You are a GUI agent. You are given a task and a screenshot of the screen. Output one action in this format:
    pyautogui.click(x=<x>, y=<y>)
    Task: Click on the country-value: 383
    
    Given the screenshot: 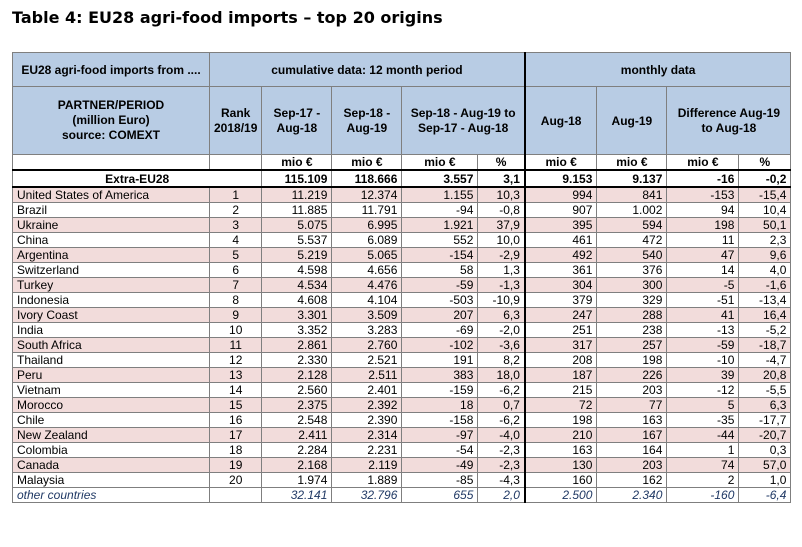 What is the action you would take?
    pyautogui.click(x=440, y=375)
    